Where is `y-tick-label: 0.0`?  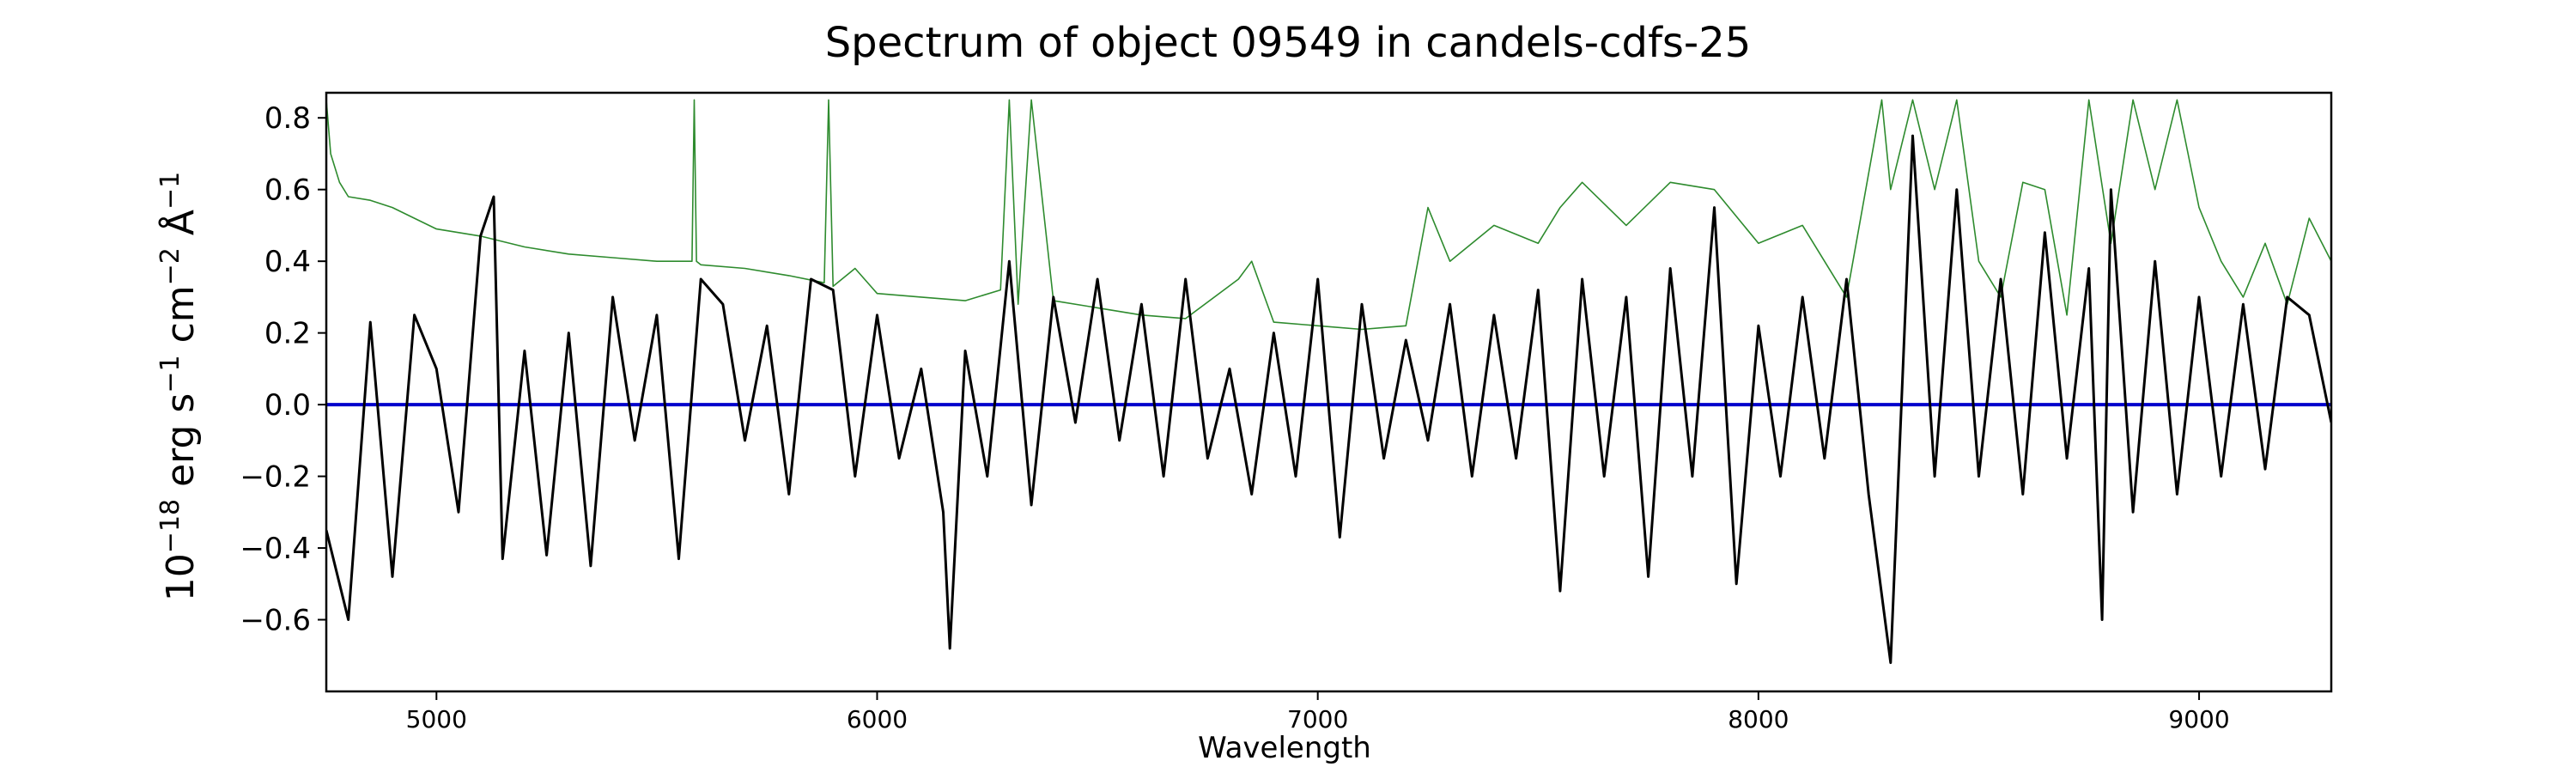
y-tick-label: 0.0 is located at coordinates (287, 405).